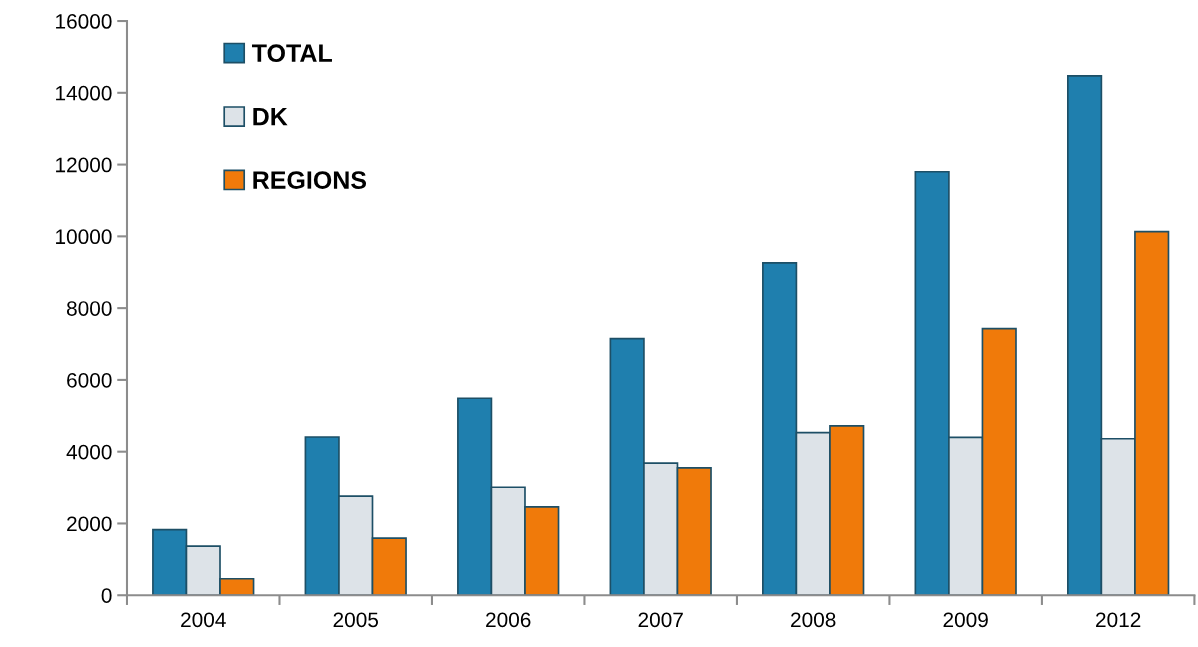 Image resolution: width=1198 pixels, height=647 pixels. What do you see at coordinates (1118, 620) in the screenshot?
I see `x-tick-label: 2012` at bounding box center [1118, 620].